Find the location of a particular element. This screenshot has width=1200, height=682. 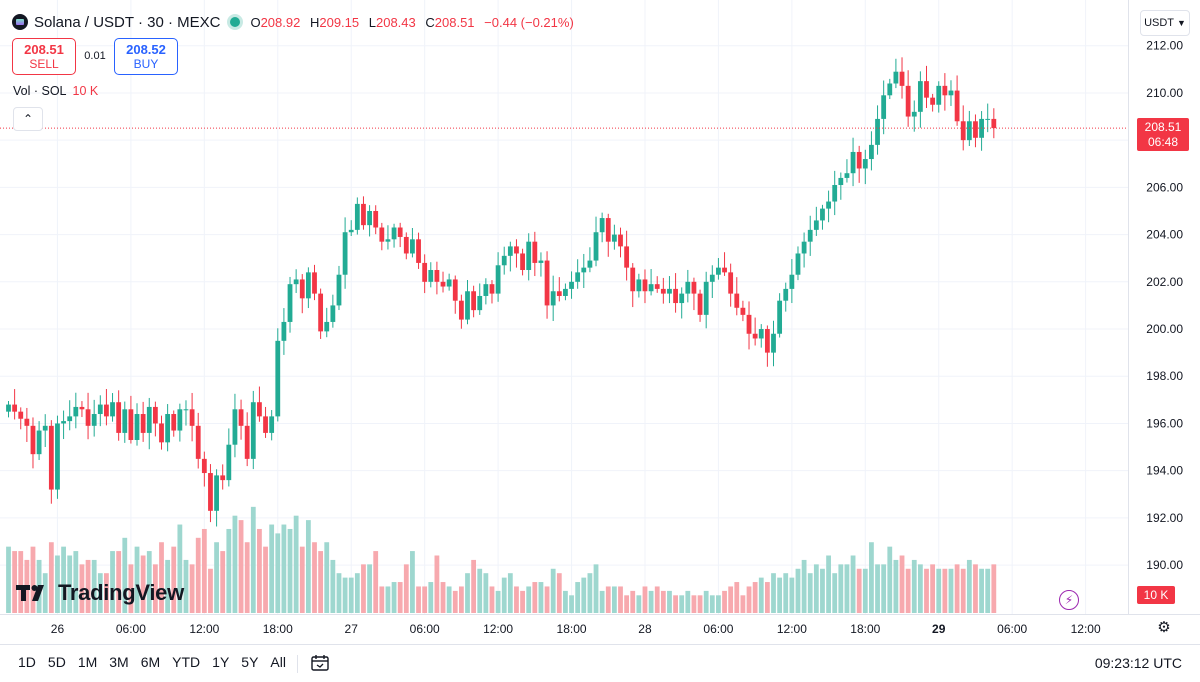

range-1m: 1M is located at coordinates (87, 662).